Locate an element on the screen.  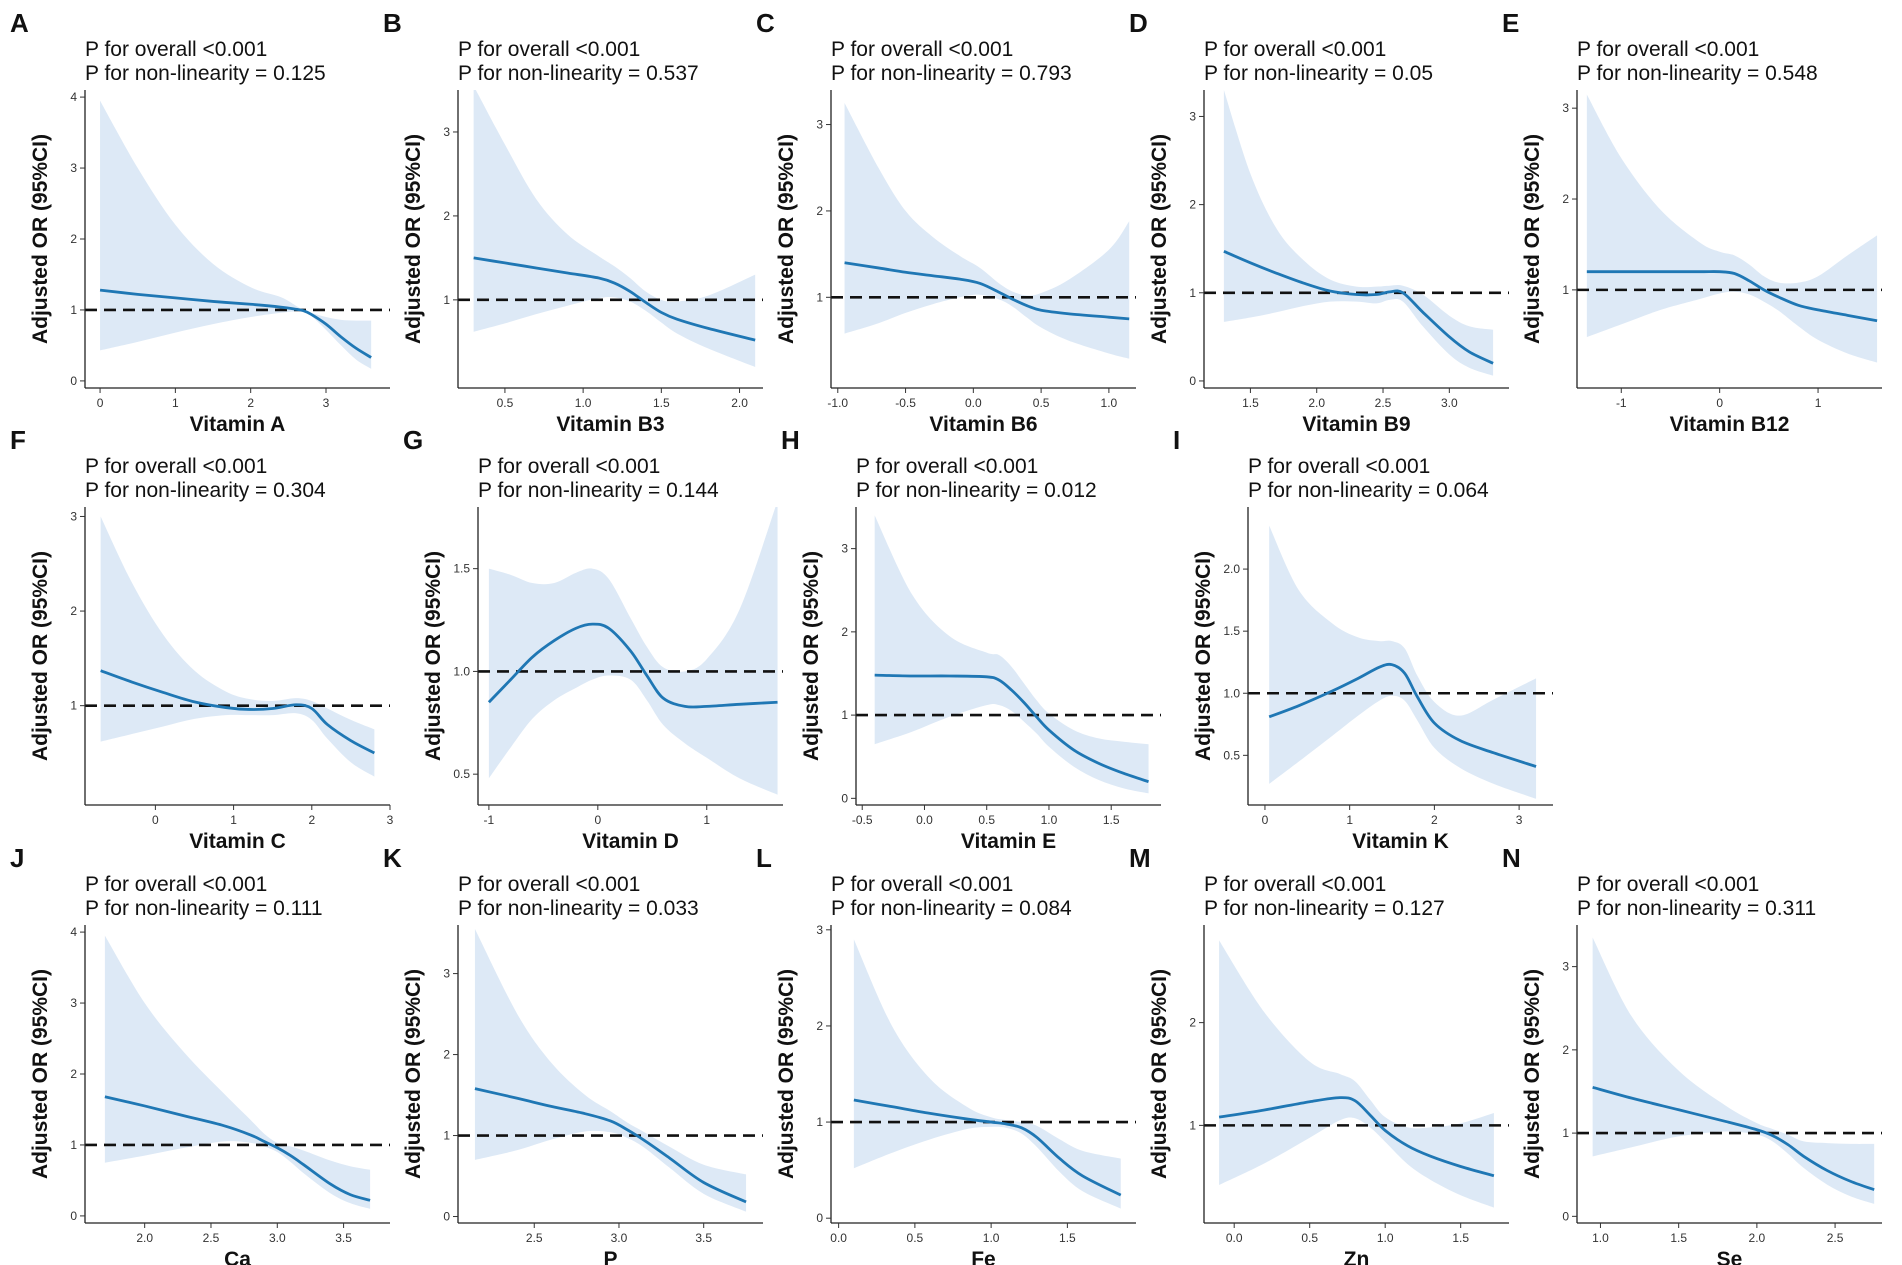
x-tick-label: 2.0 is located at coordinates (1757, 1238).